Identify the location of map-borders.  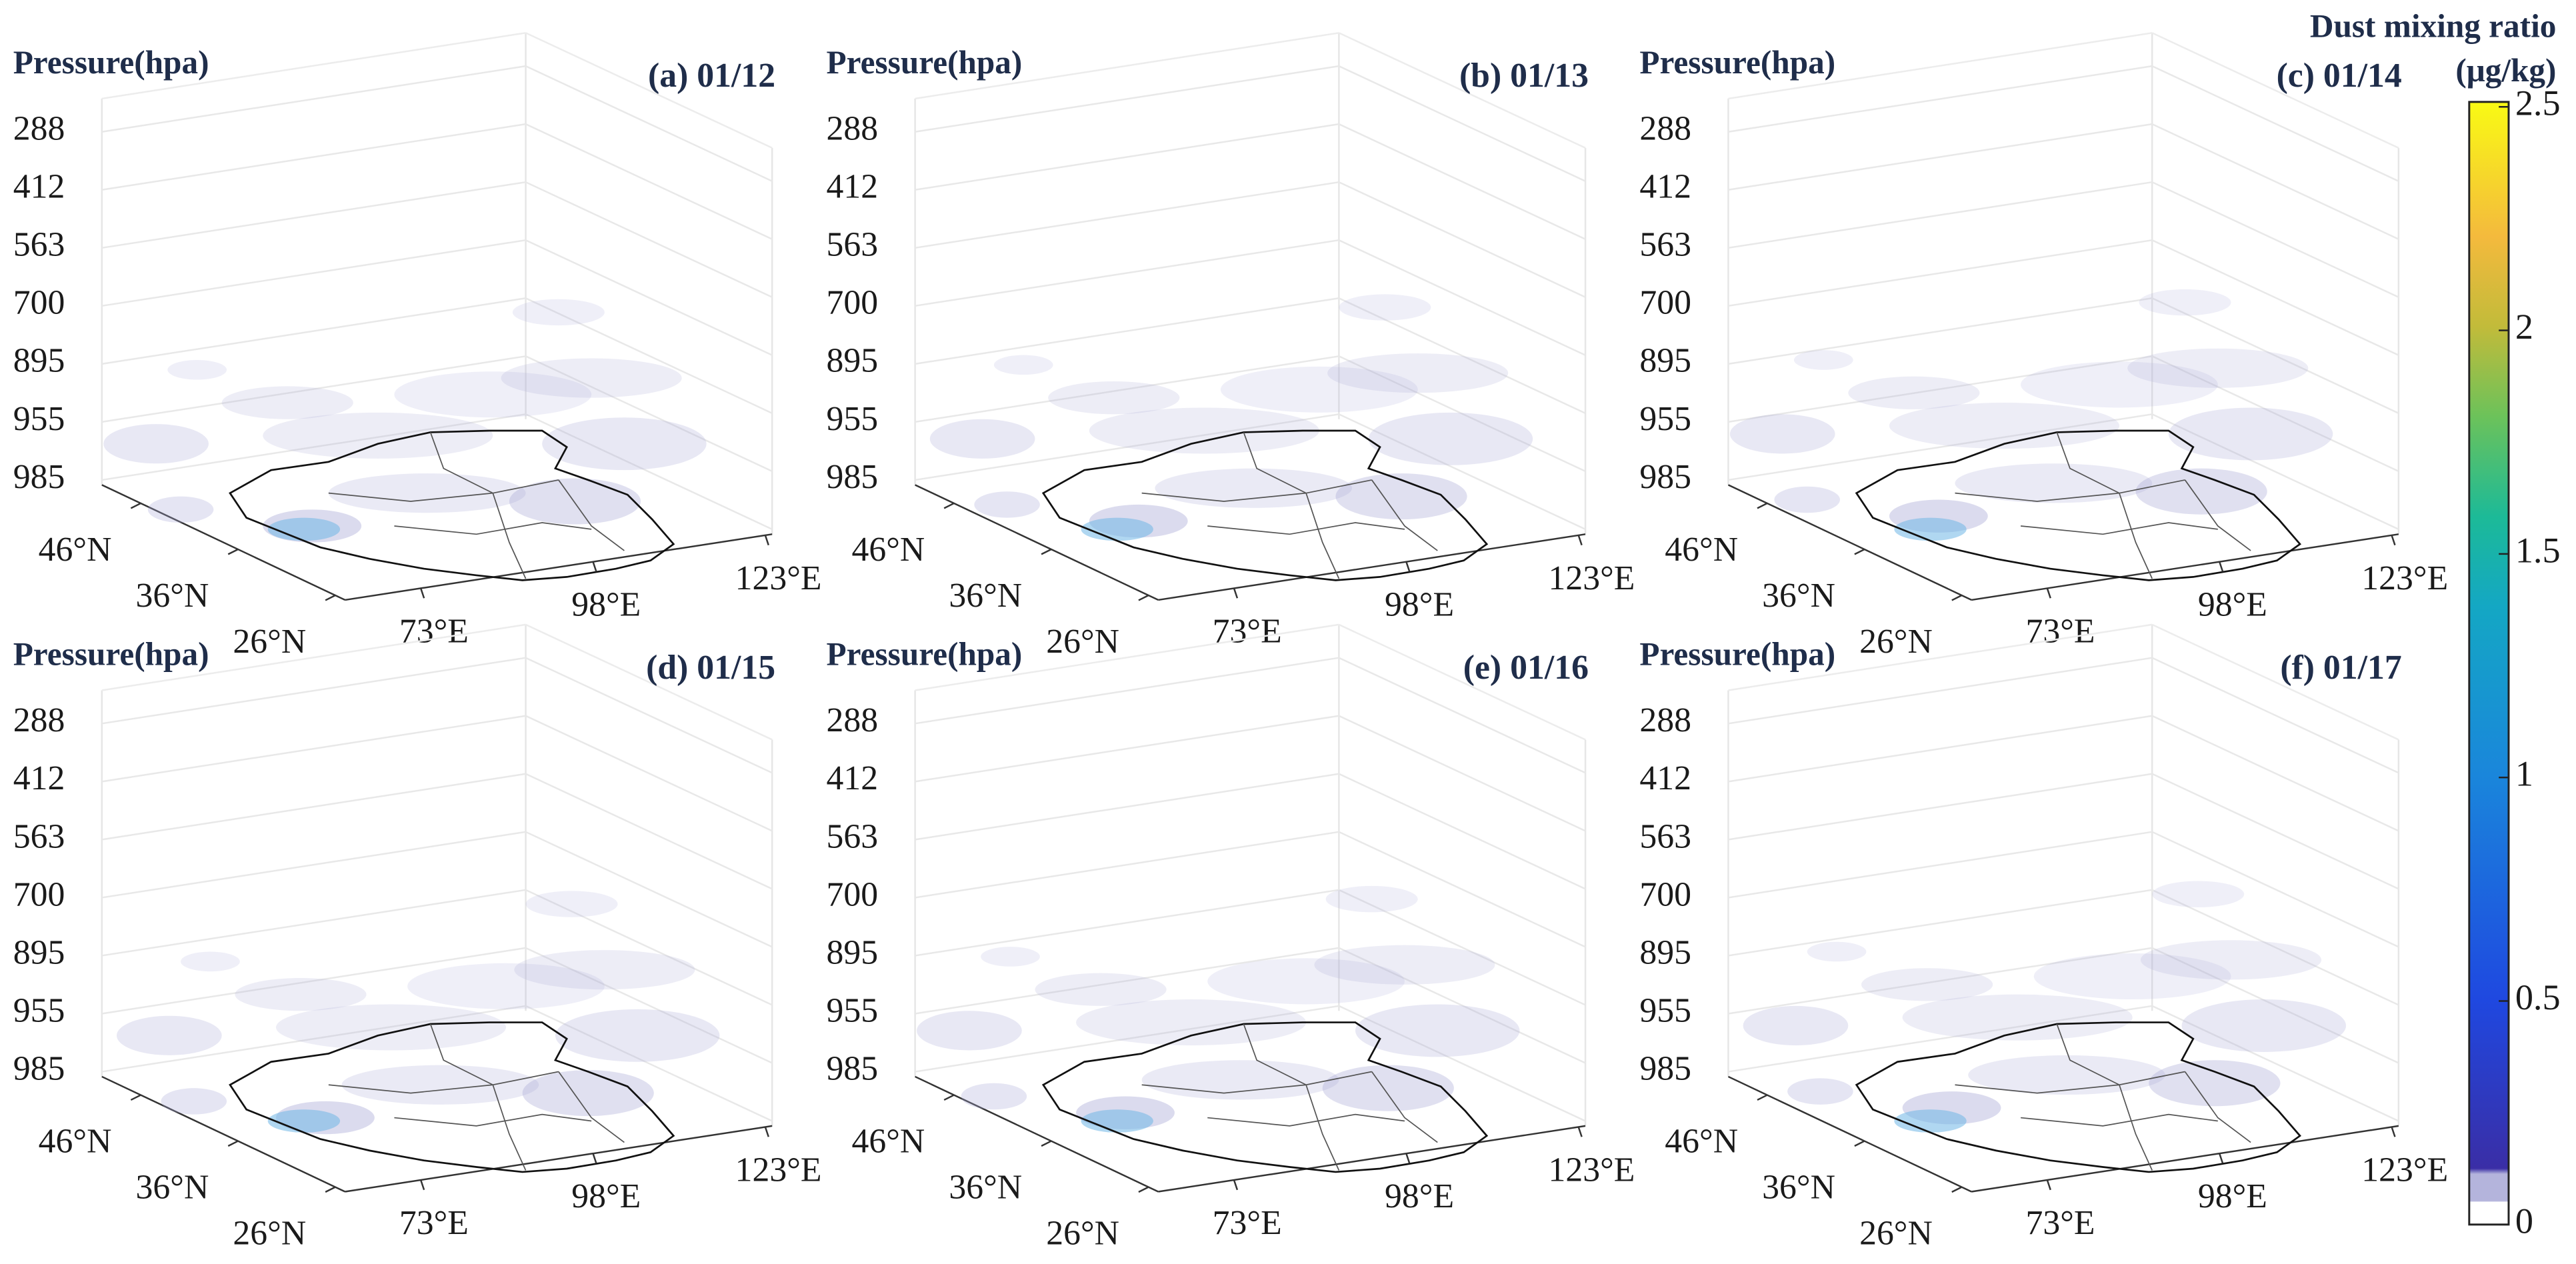
(2103, 505).